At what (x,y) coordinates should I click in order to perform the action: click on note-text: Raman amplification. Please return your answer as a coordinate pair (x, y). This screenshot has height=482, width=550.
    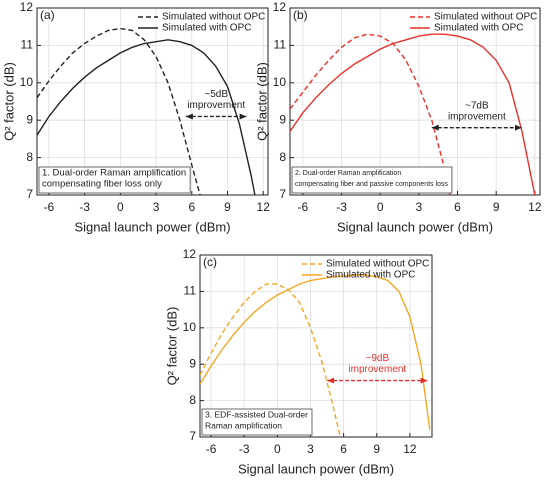
    Looking at the image, I should click on (243, 425).